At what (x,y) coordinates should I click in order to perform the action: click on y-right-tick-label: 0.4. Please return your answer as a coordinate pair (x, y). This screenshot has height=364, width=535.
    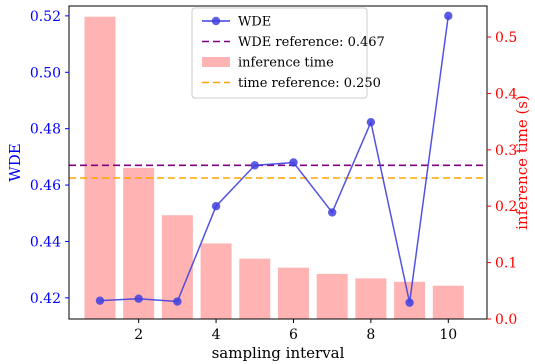
    Looking at the image, I should click on (506, 94).